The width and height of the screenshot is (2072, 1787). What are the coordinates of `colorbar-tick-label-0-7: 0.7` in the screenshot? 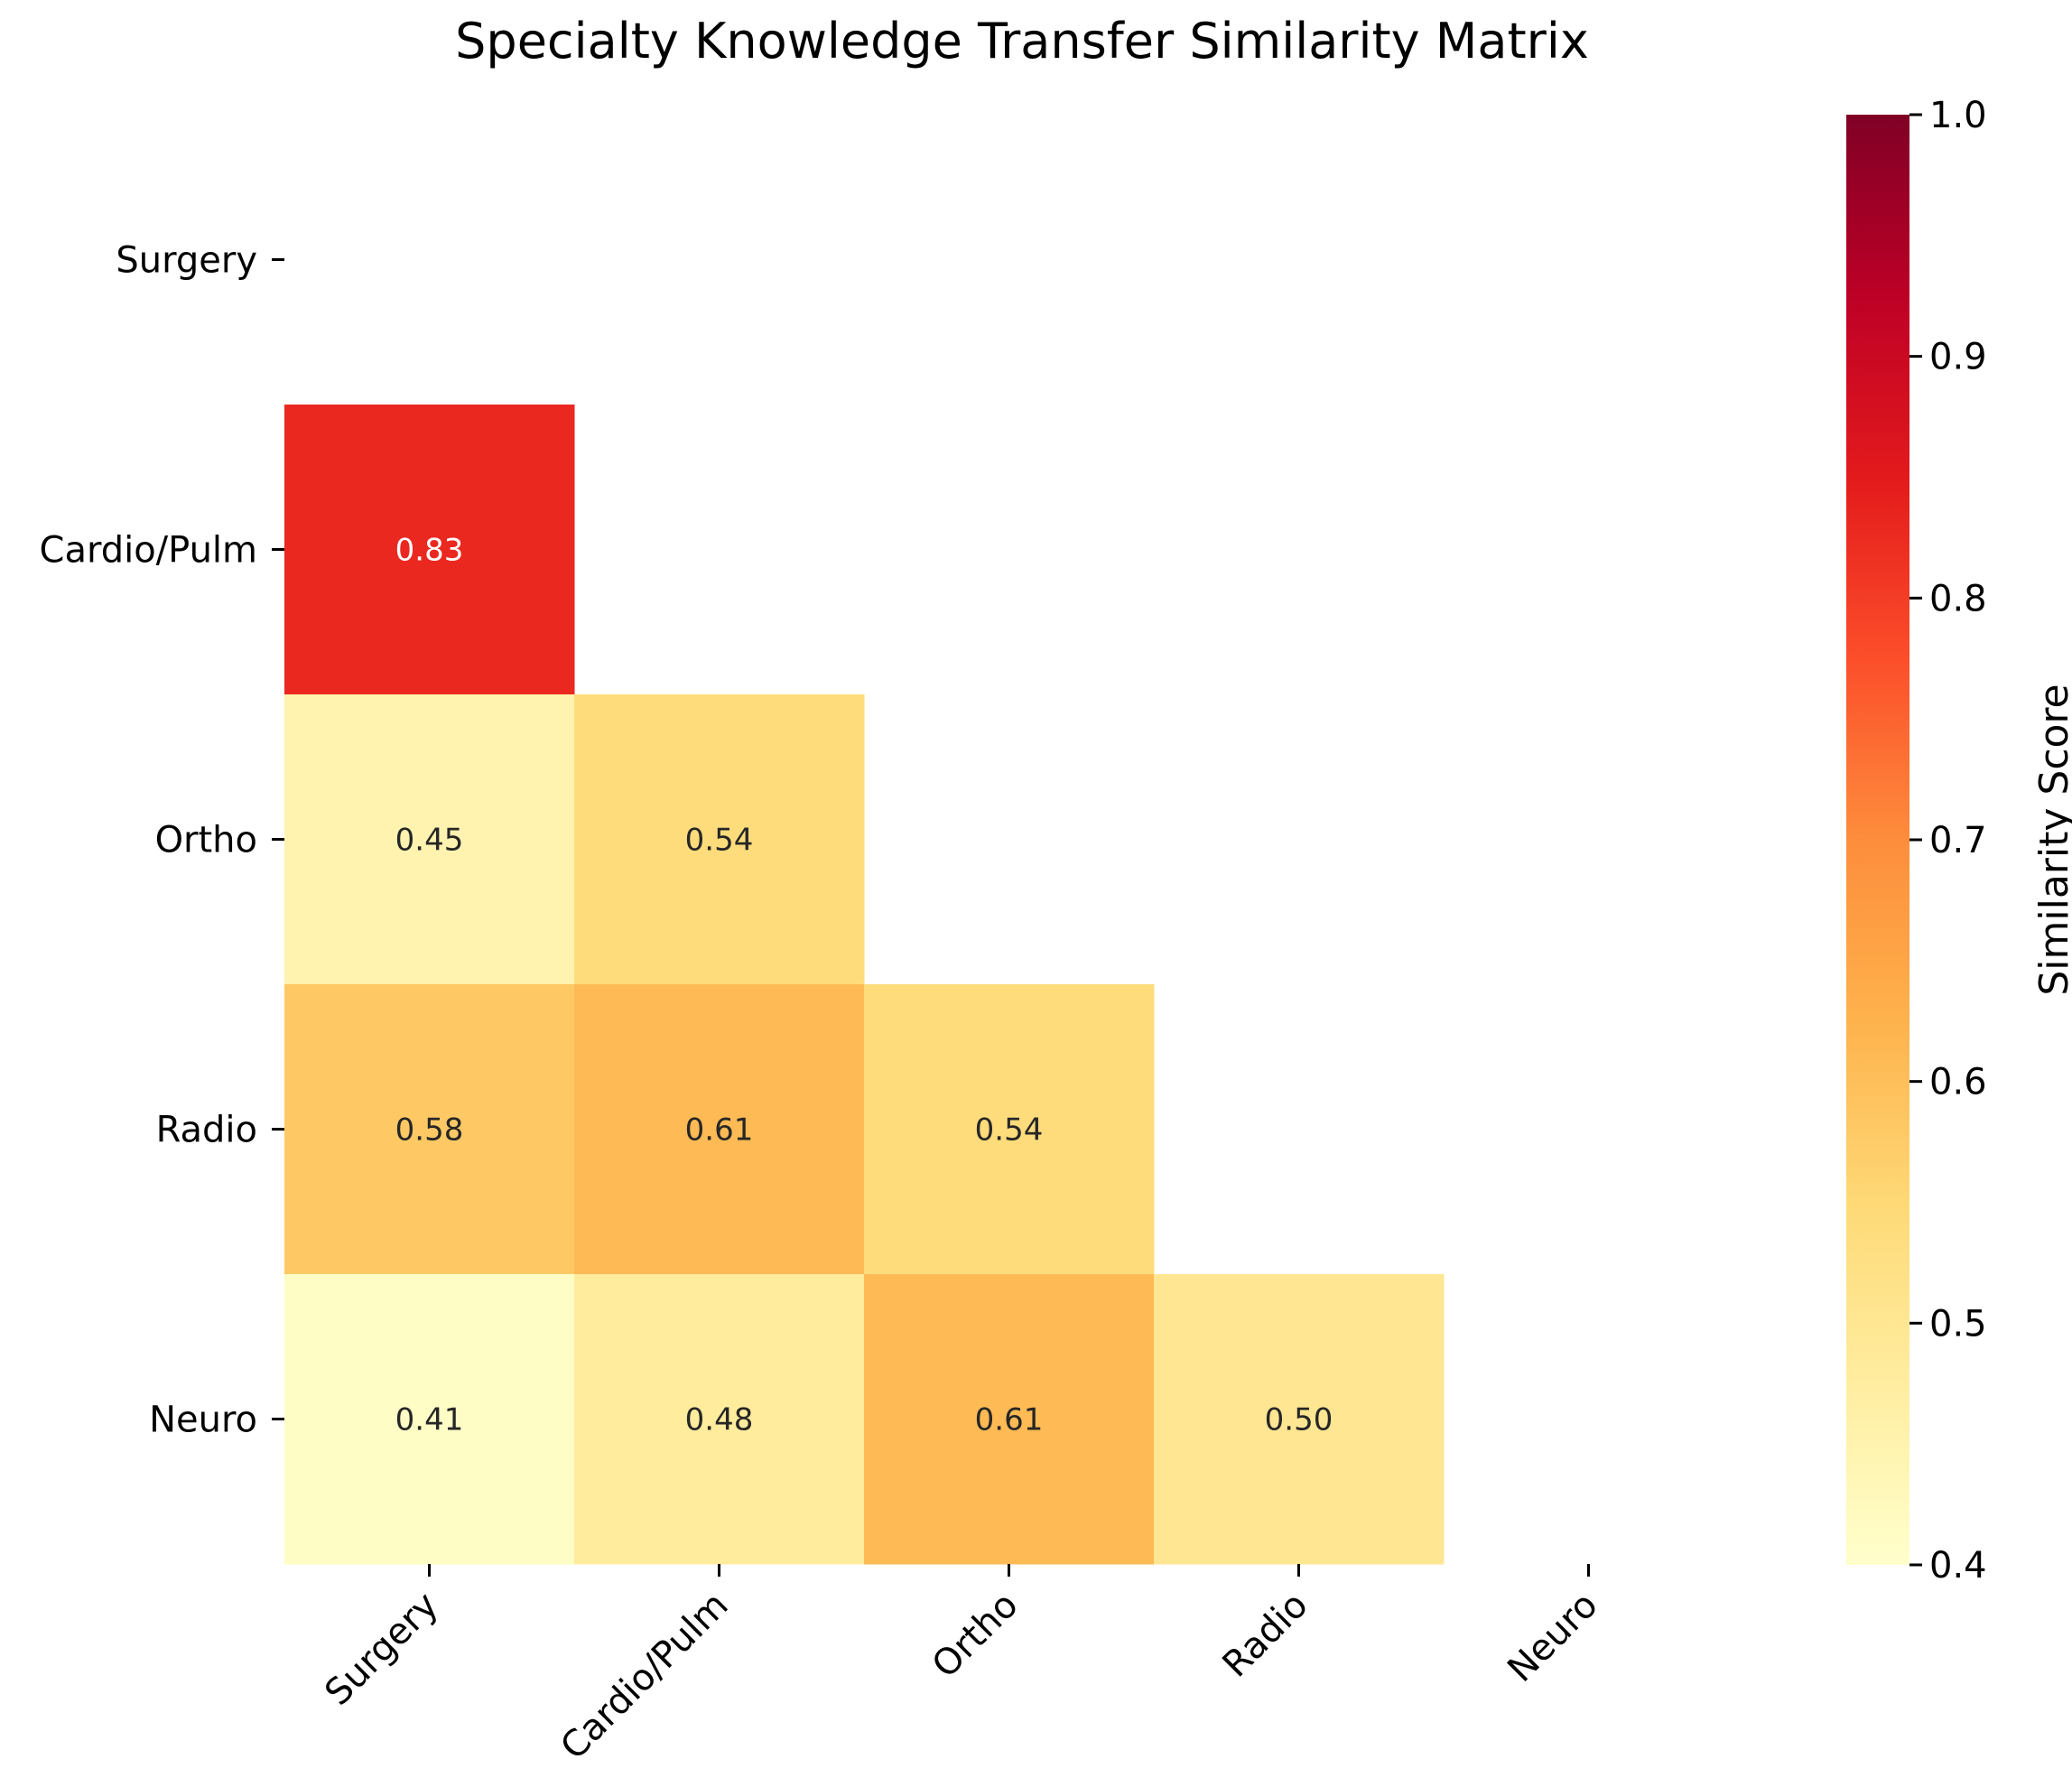 It's located at (1958, 840).